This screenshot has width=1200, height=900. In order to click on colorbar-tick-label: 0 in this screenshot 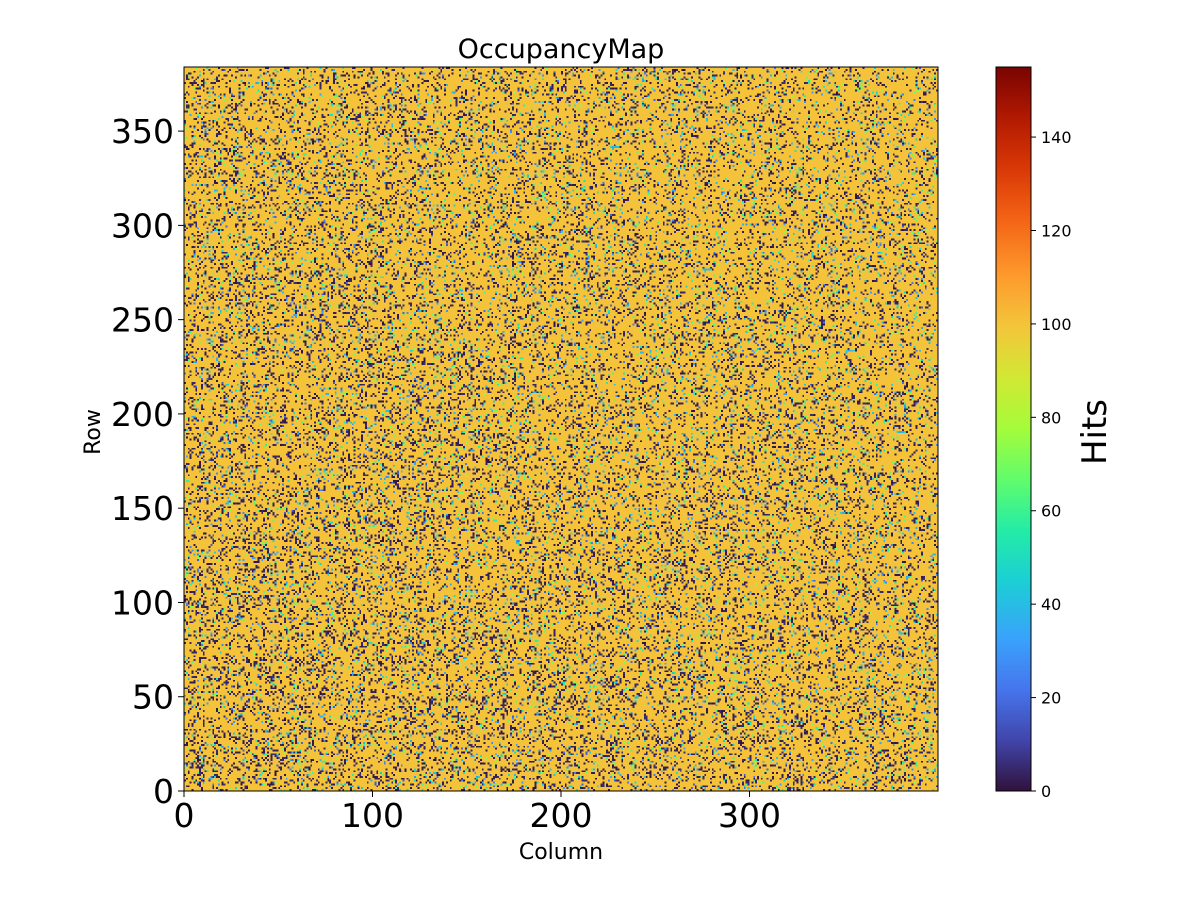, I will do `click(1046, 791)`.